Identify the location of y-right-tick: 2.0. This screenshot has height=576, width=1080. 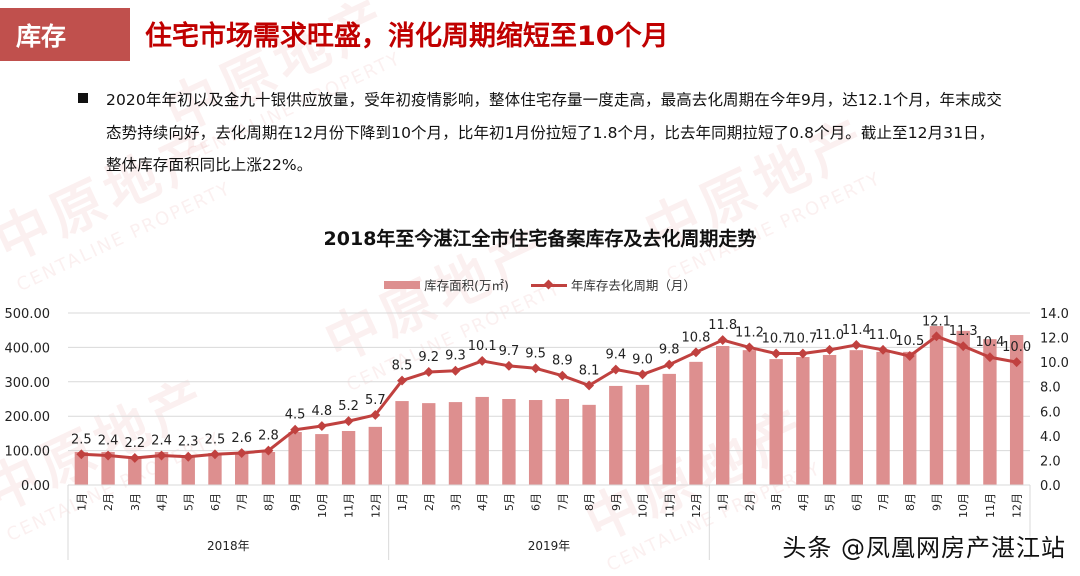
(1050, 461).